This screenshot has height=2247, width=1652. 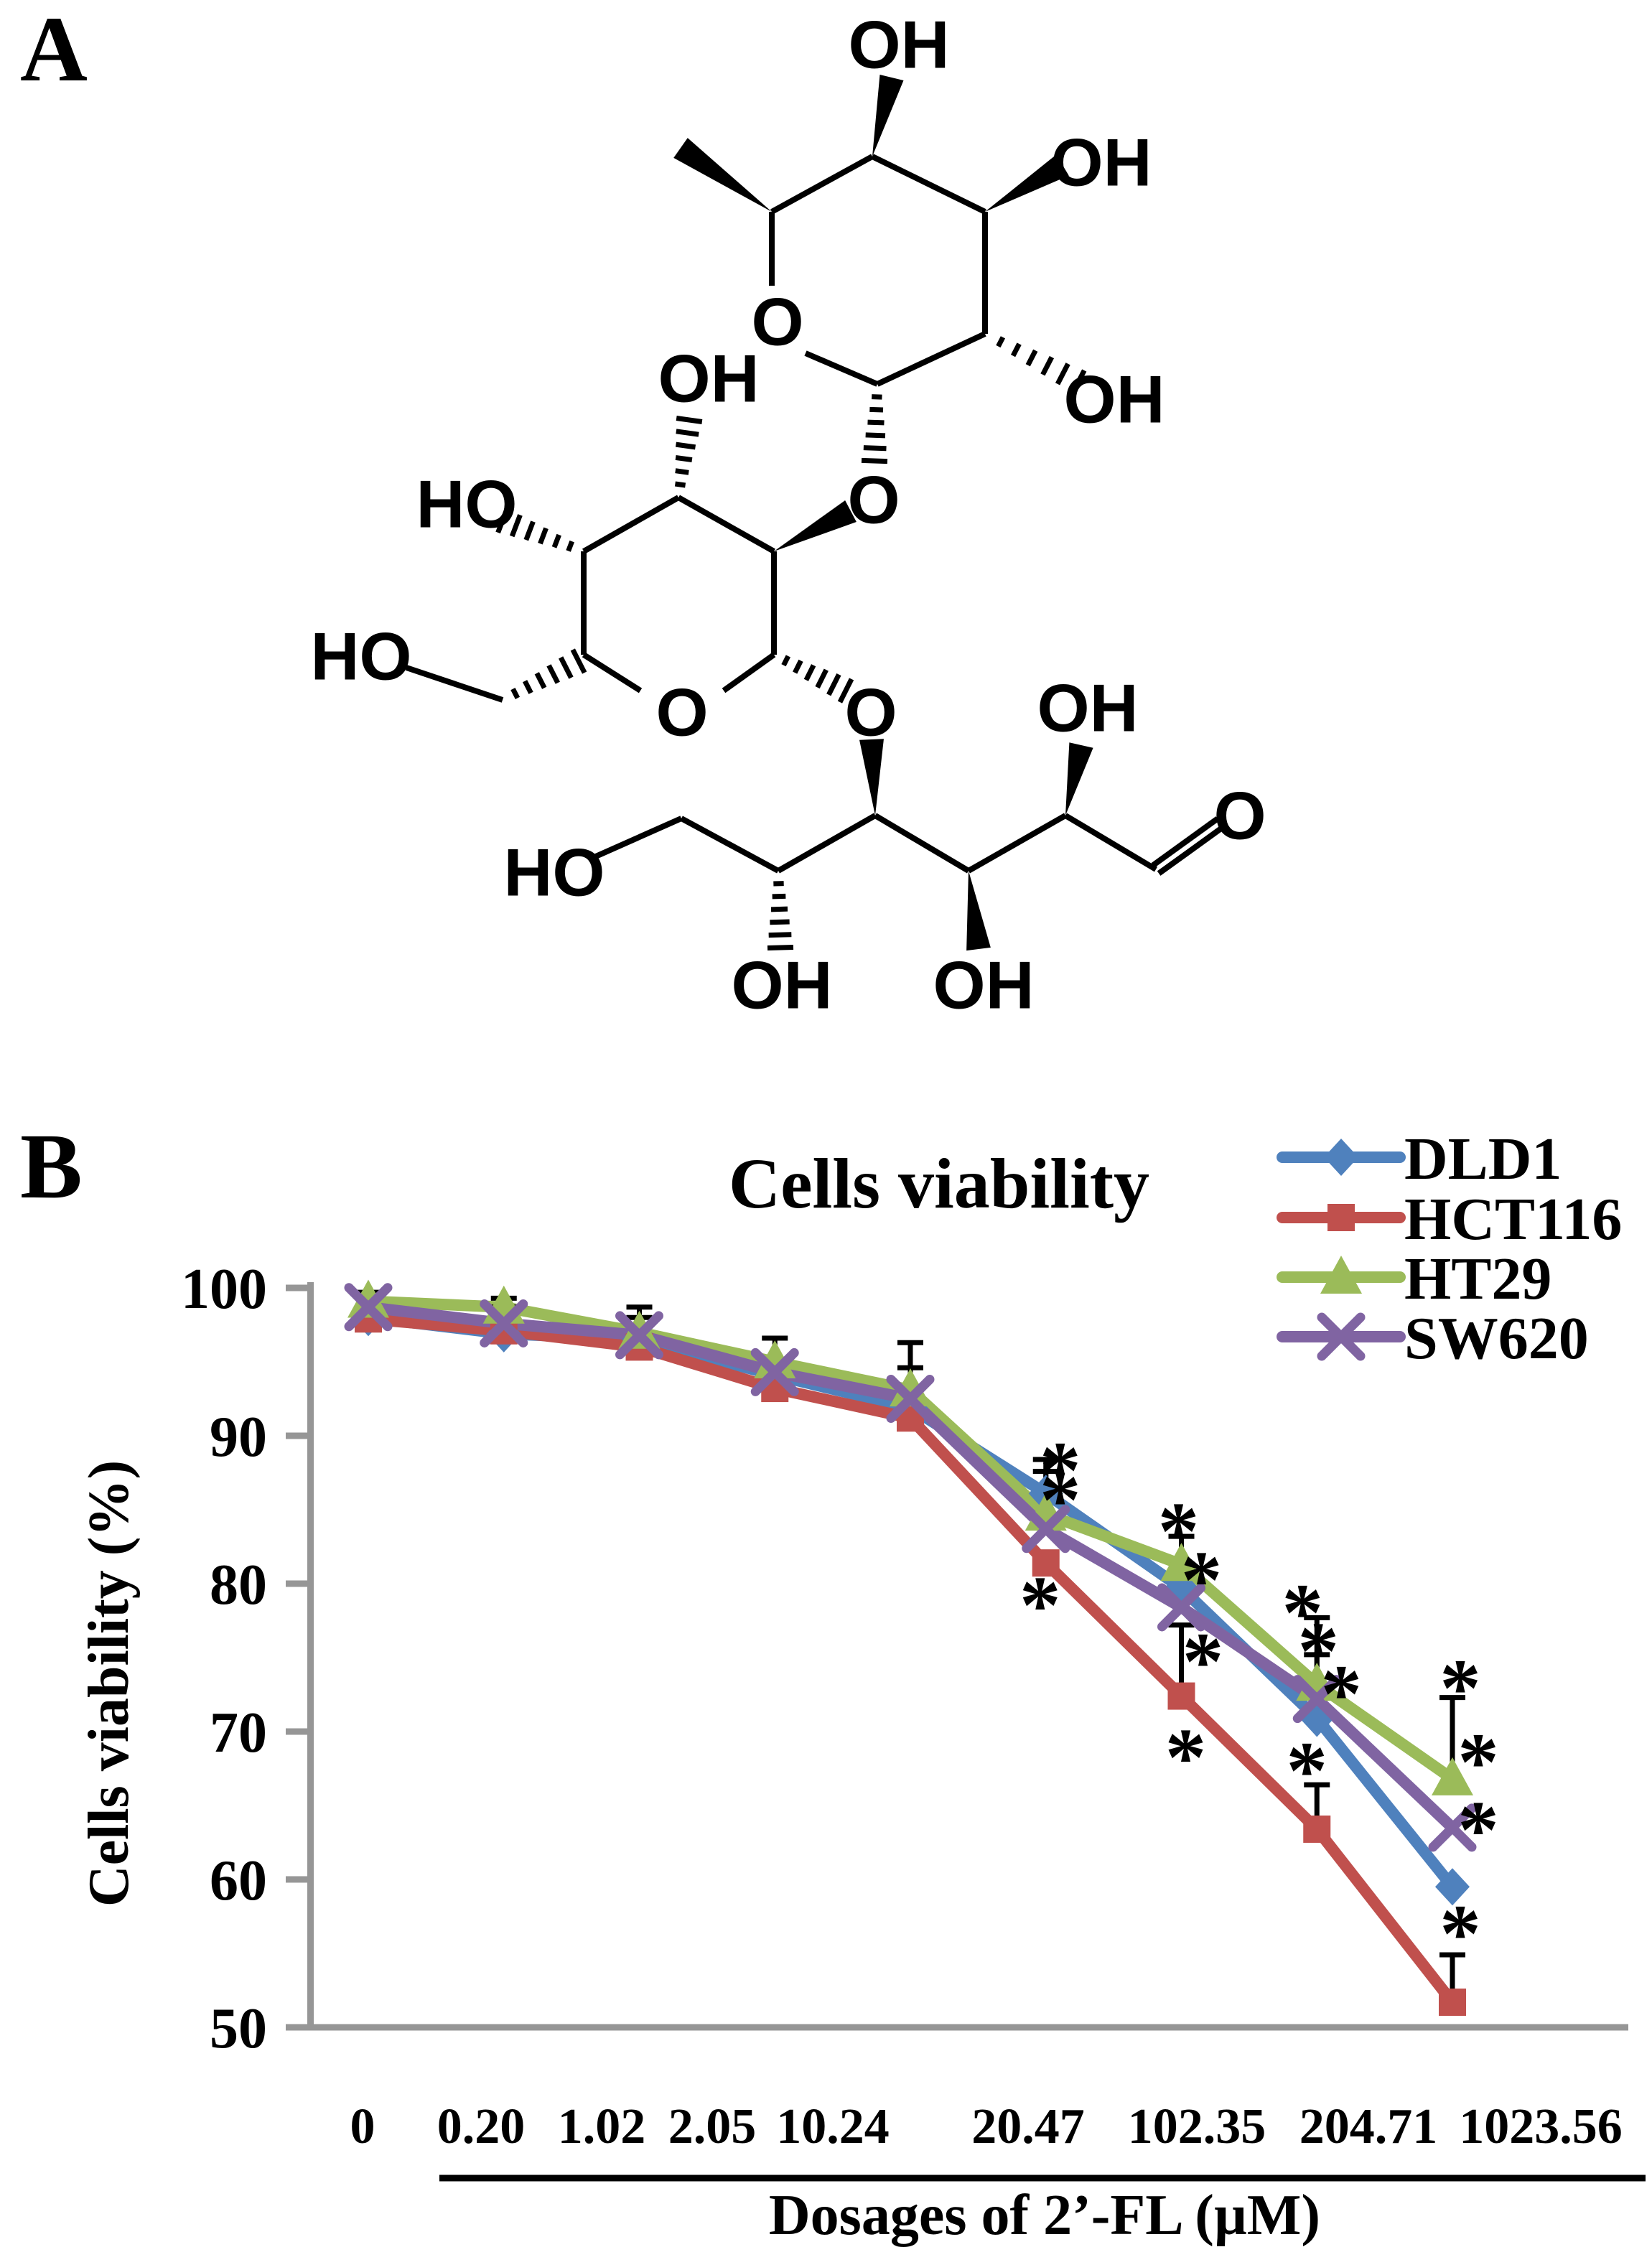 I want to click on panel-b-label: B, so click(x=51, y=1166).